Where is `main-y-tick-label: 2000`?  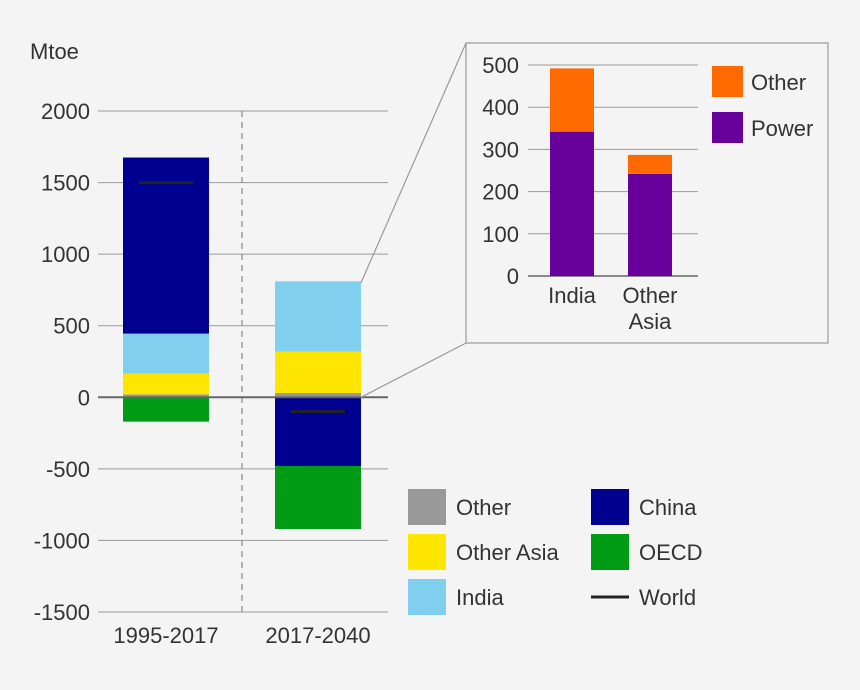 main-y-tick-label: 2000 is located at coordinates (65, 111).